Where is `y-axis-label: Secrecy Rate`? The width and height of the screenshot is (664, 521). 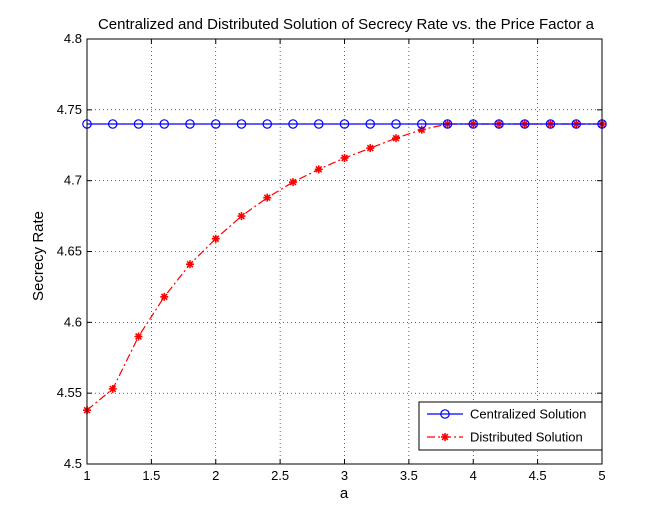
y-axis-label: Secrecy Rate is located at coordinates (38, 256).